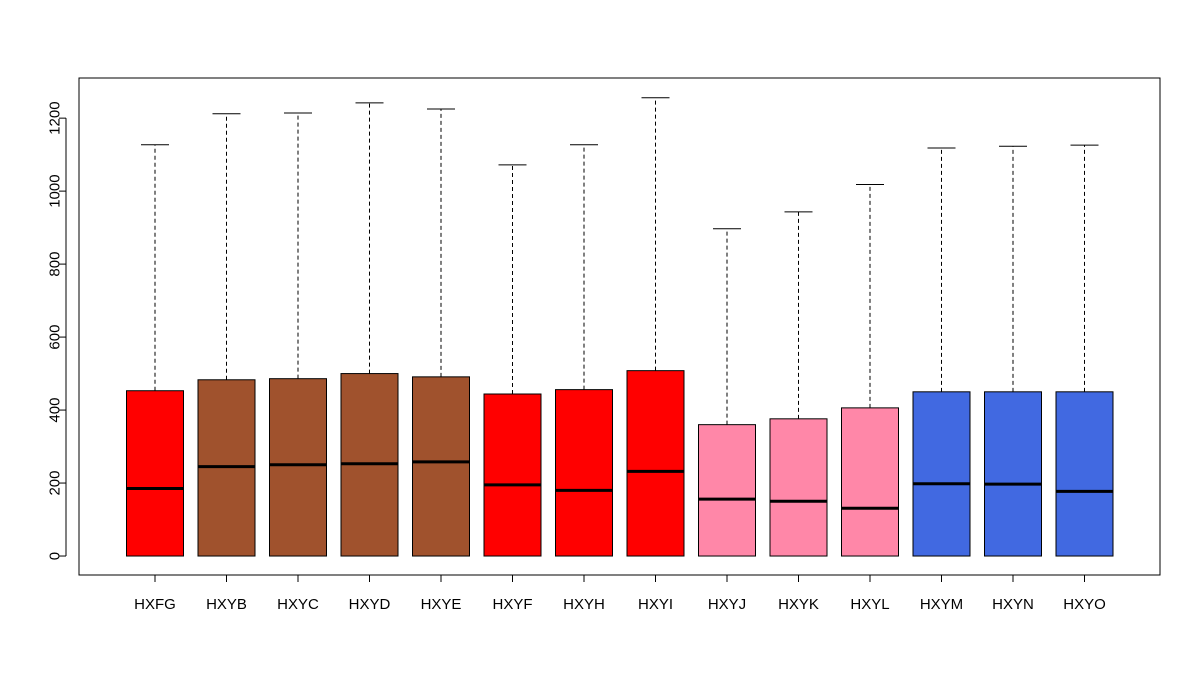  What do you see at coordinates (1084, 350) in the screenshot?
I see `box-hxyo` at bounding box center [1084, 350].